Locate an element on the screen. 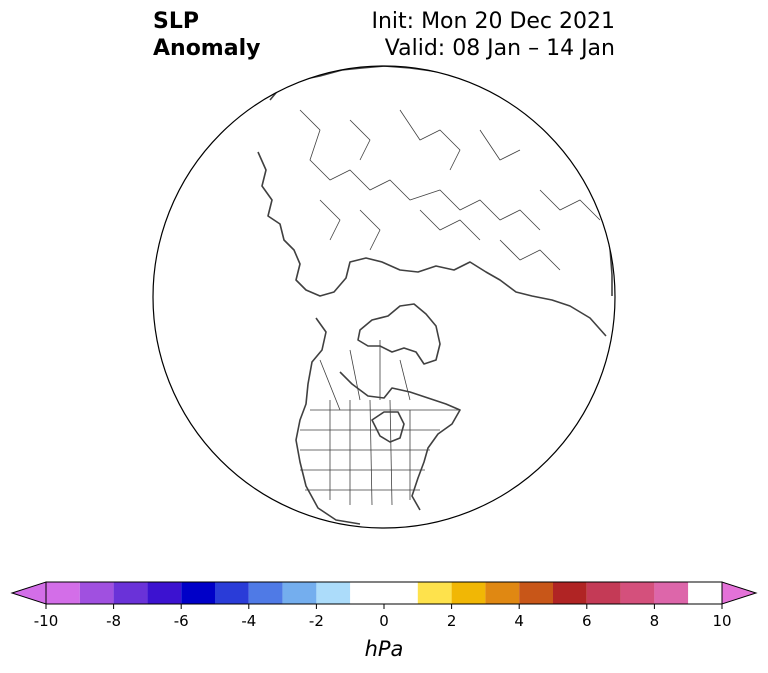  colorbar-tick-label: 4 is located at coordinates (519, 621).